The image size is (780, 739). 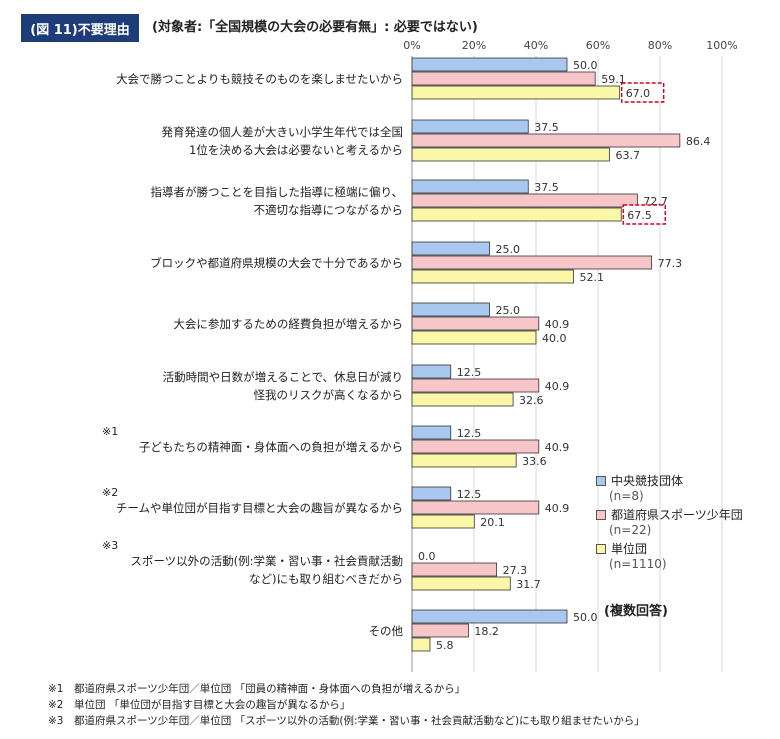 What do you see at coordinates (630, 530) in the screenshot?
I see `legend-n-prefecture: (n=22)` at bounding box center [630, 530].